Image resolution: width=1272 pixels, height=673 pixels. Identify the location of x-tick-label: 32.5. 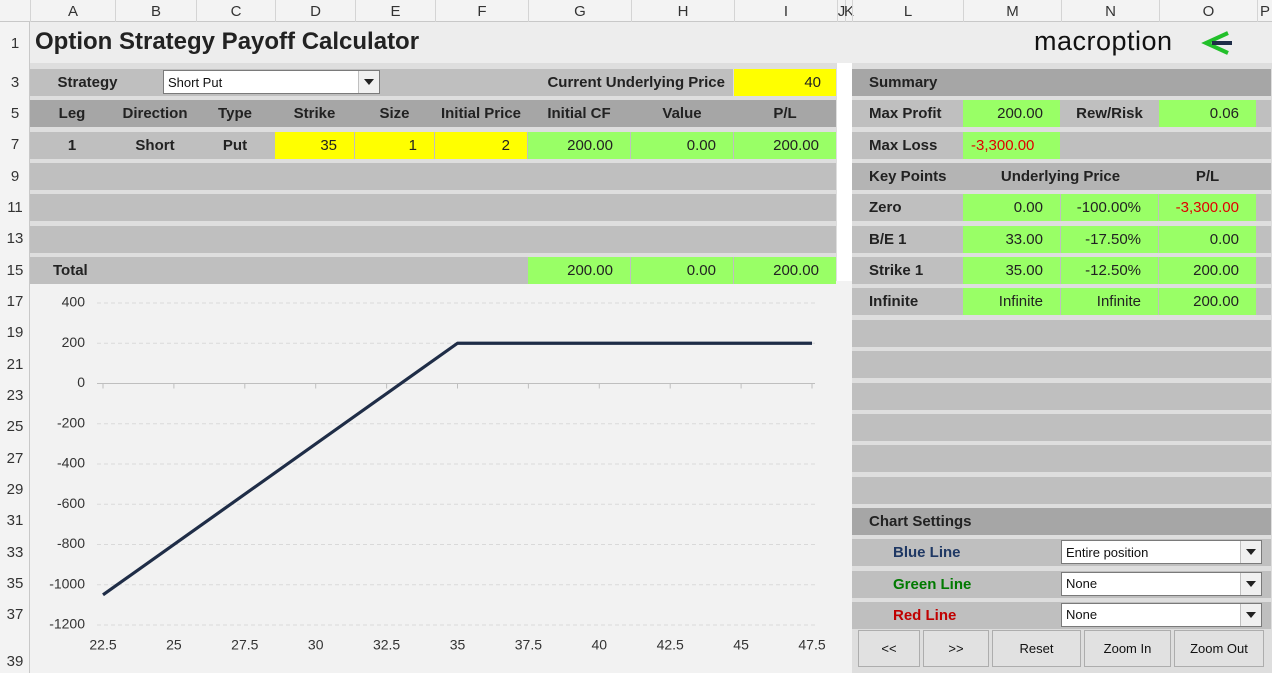
(386, 645).